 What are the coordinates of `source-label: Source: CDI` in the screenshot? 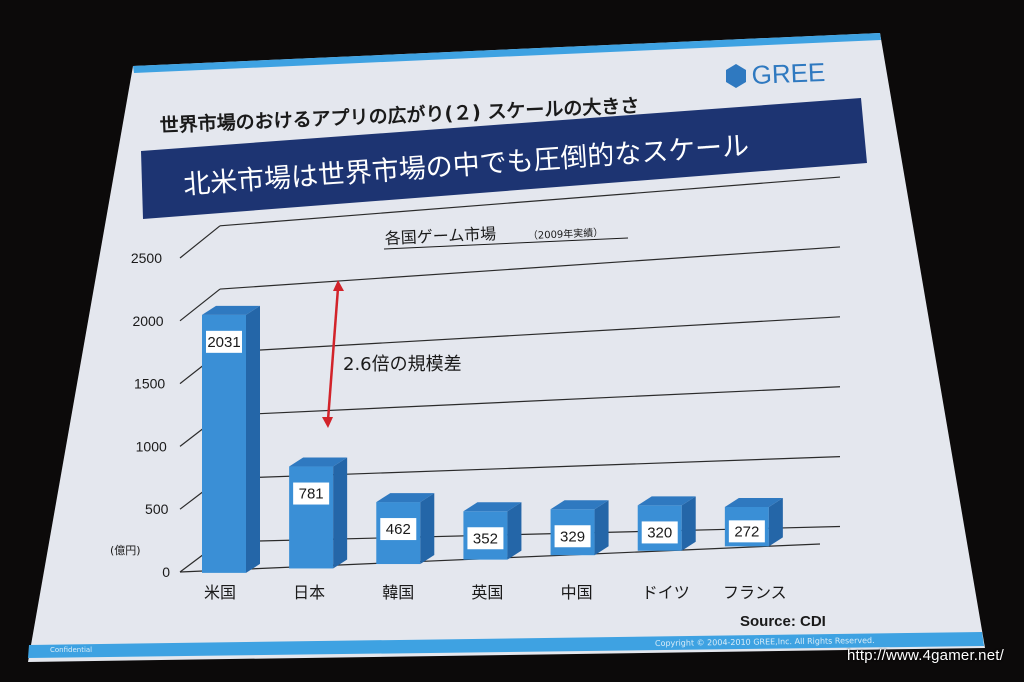 It's located at (783, 621).